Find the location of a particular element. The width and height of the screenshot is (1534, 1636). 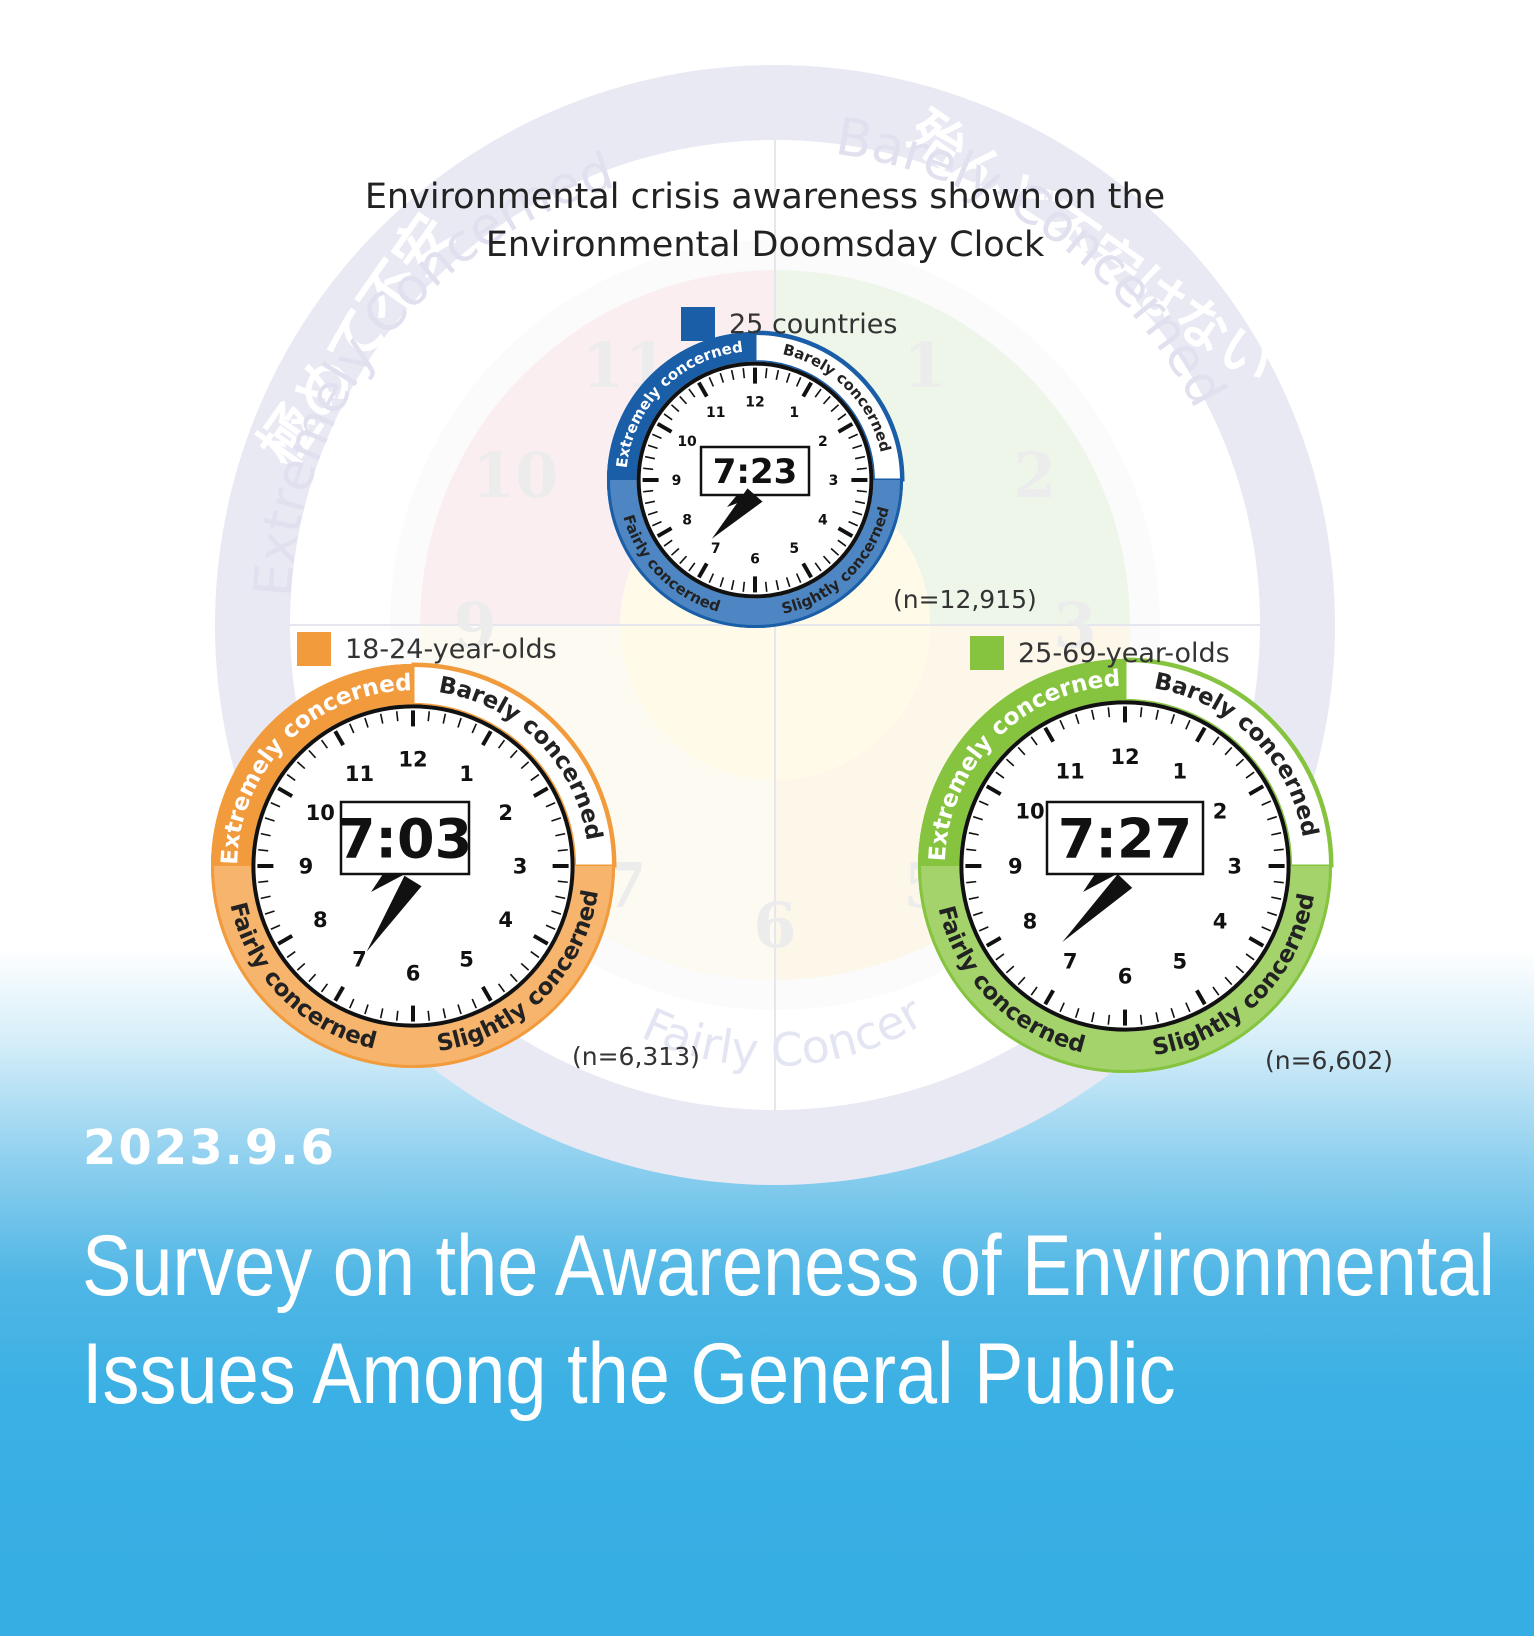

time-readout: 7:03 is located at coordinates (405, 838).